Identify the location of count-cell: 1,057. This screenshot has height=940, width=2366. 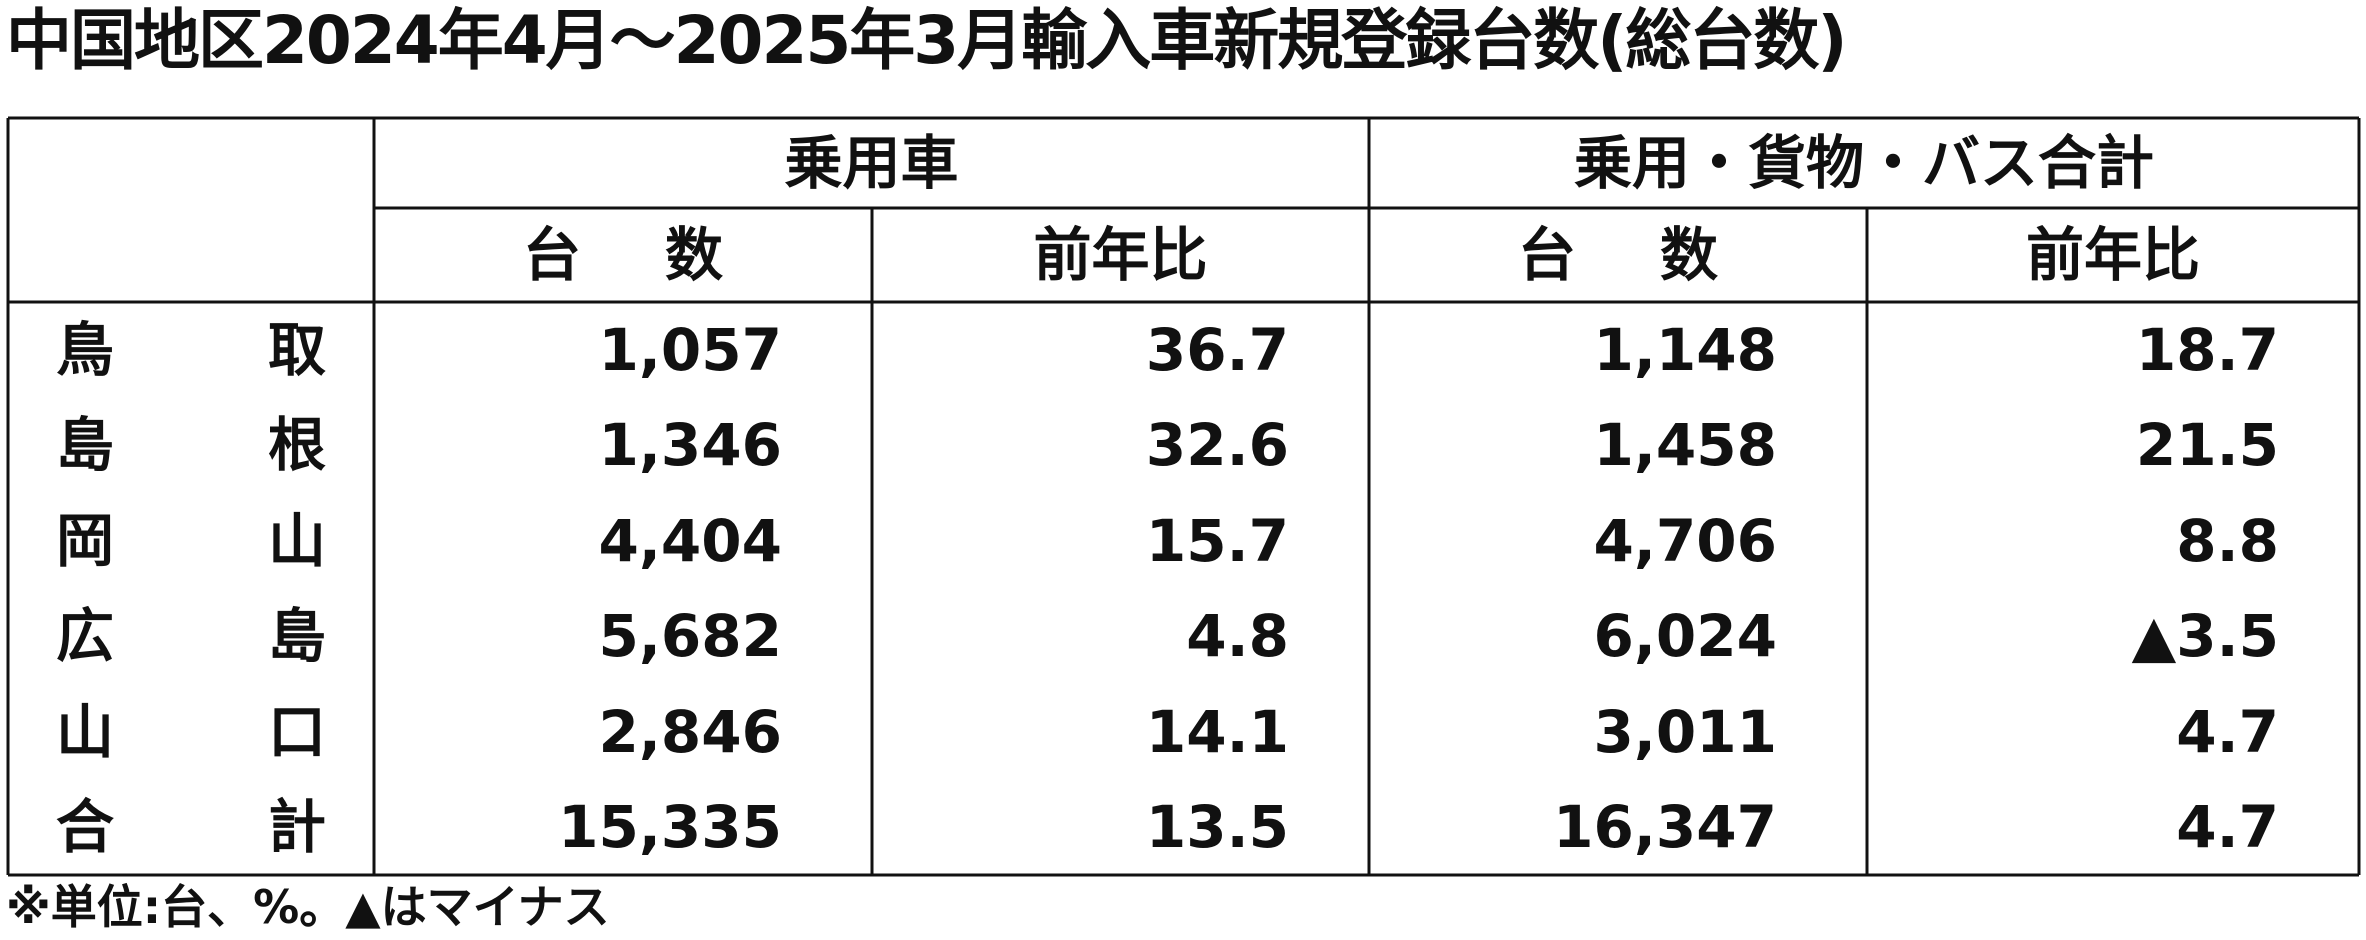
(690, 349).